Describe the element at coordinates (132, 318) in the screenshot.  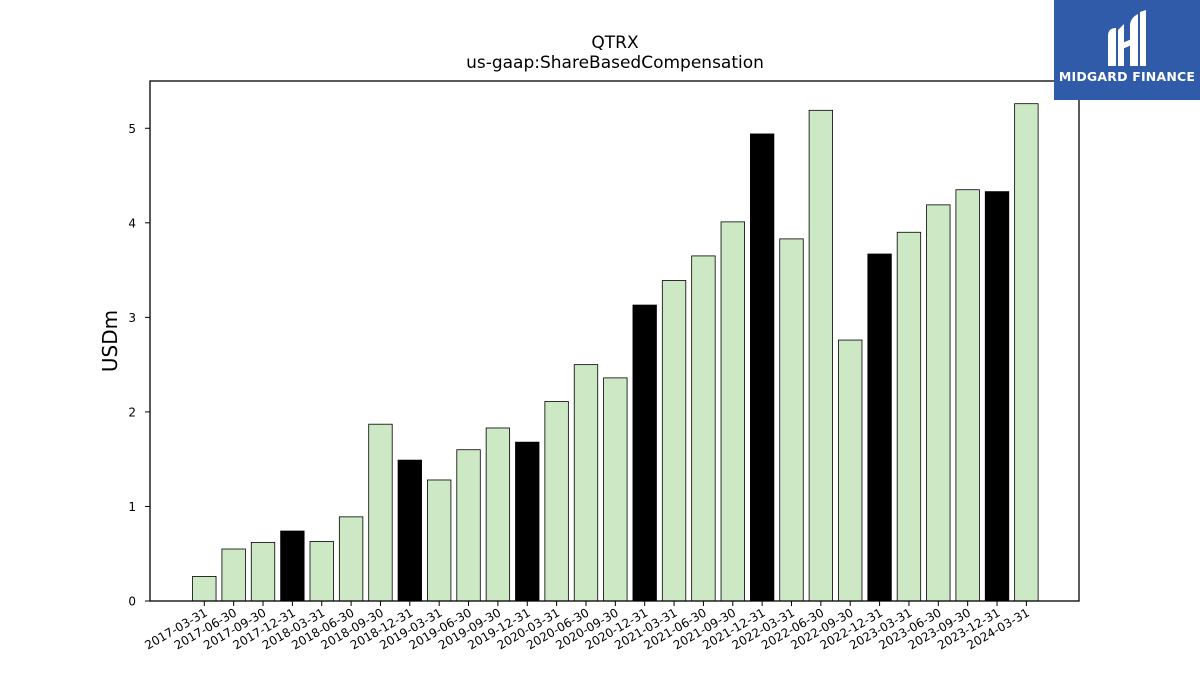
I see `y-tick-label: 3` at that location.